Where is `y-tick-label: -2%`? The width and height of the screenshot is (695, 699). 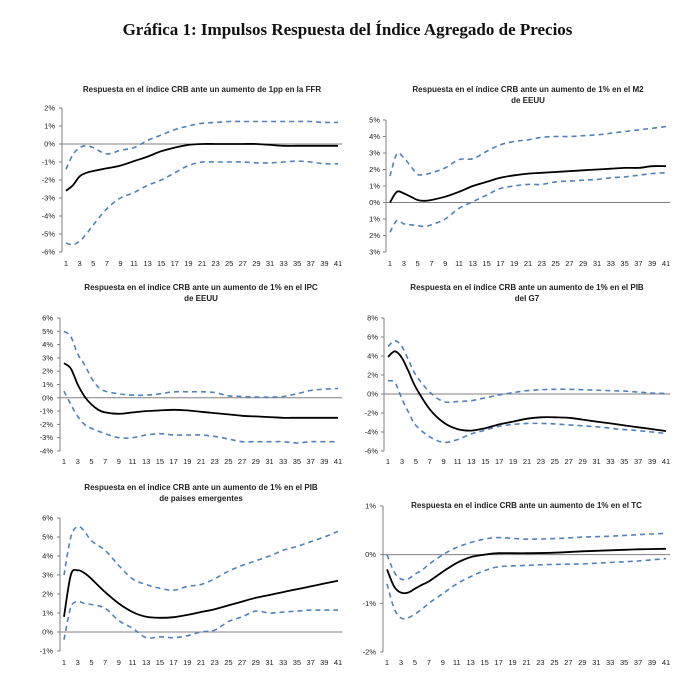
y-tick-label: -2% is located at coordinates (372, 413).